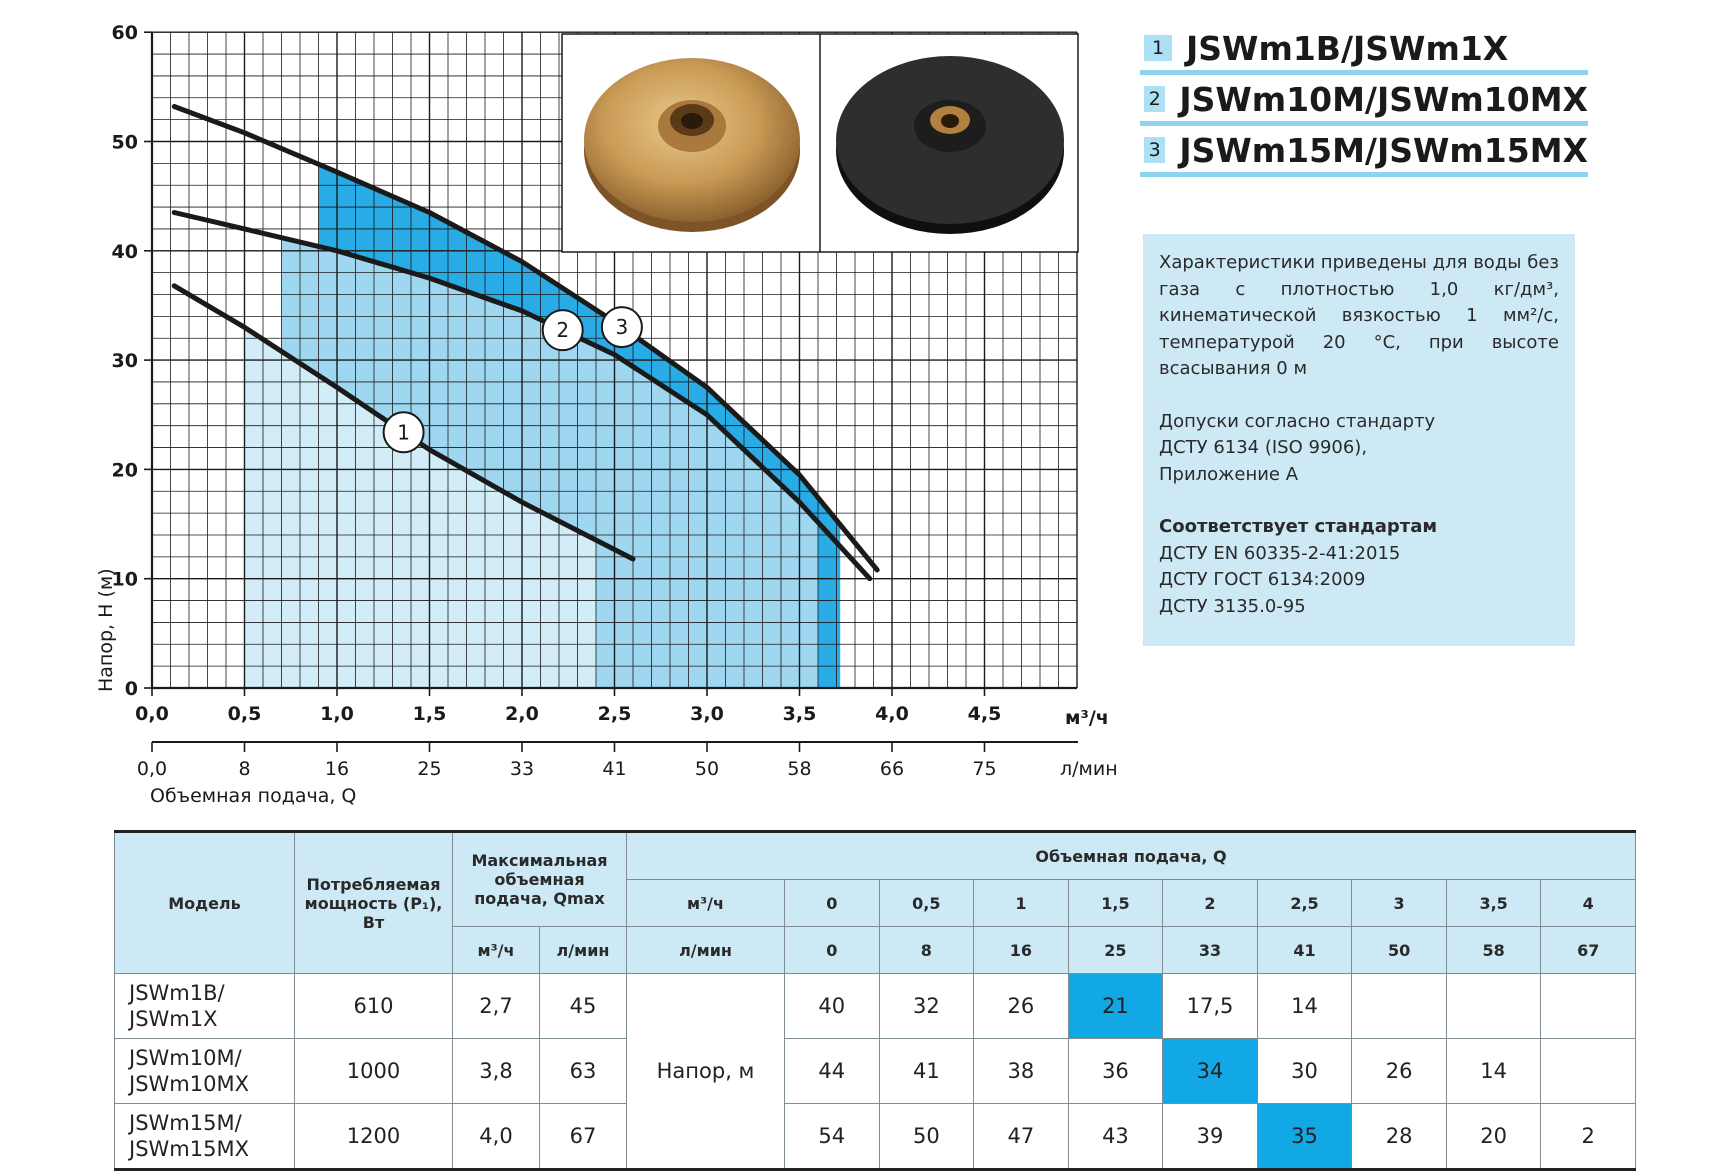 This screenshot has height=1176, width=1728. Describe the element at coordinates (373, 1006) in the screenshot. I see `power-cell: 610` at that location.